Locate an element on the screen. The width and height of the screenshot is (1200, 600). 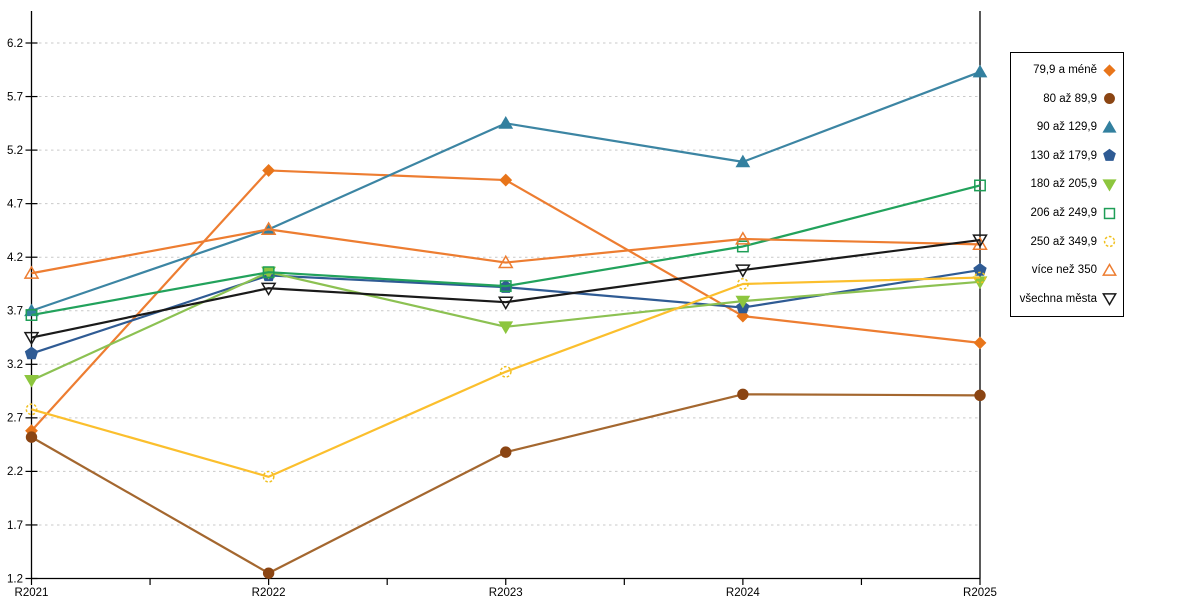
legend-label: 90 až 129,9 is located at coordinates (1066, 127).